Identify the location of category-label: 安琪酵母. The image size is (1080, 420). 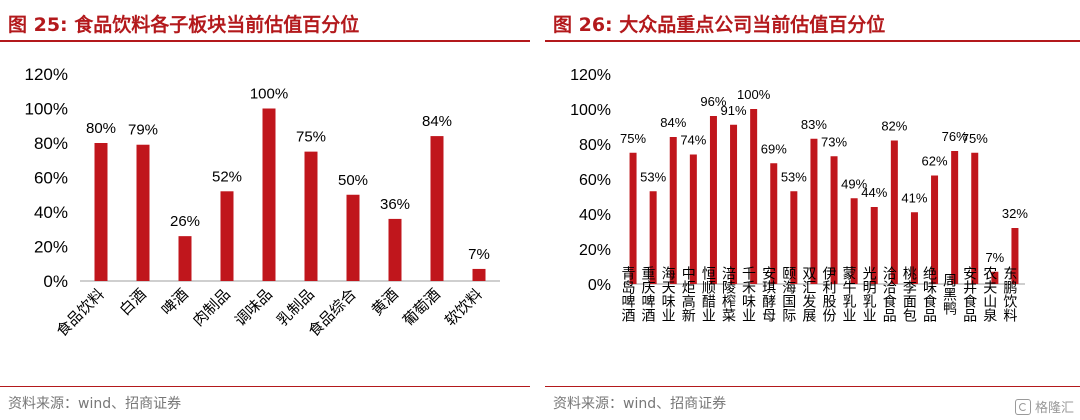
(768, 294).